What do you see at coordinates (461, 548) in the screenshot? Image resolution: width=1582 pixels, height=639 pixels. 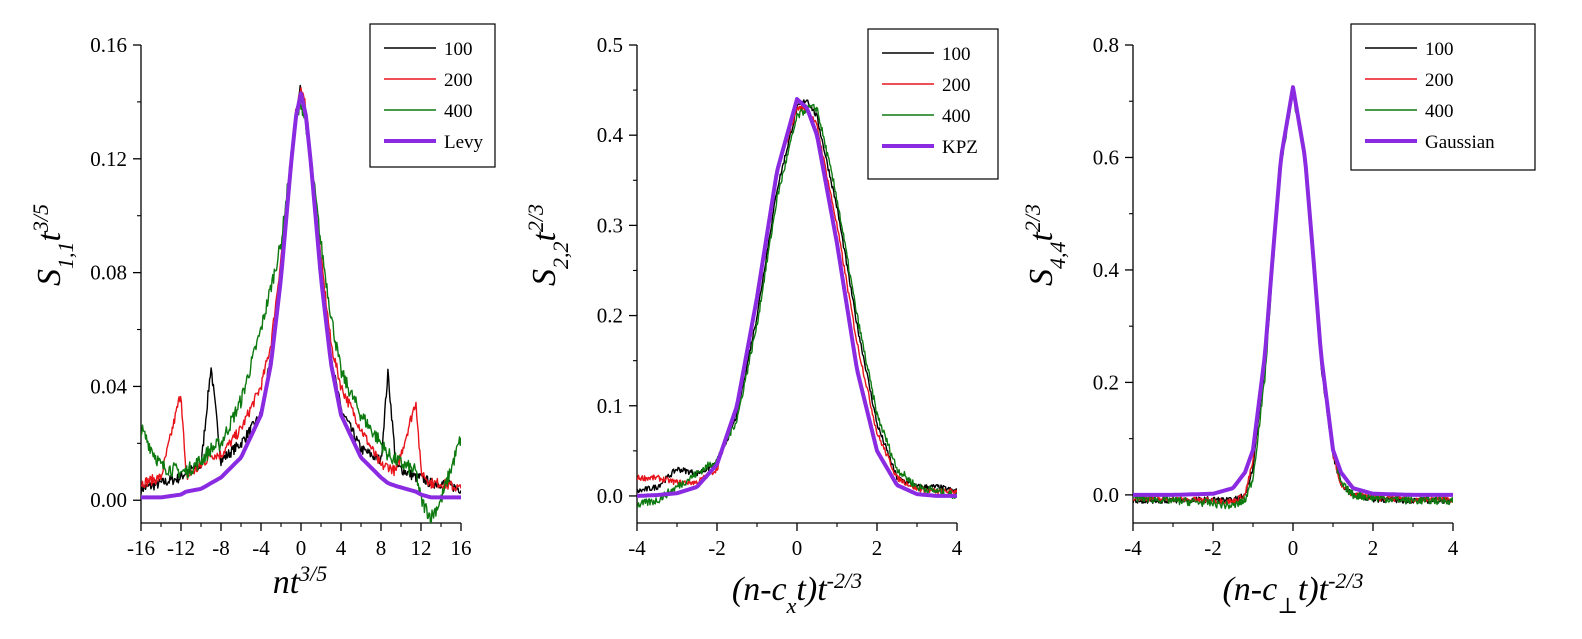 I see `x-tick-label: 16` at bounding box center [461, 548].